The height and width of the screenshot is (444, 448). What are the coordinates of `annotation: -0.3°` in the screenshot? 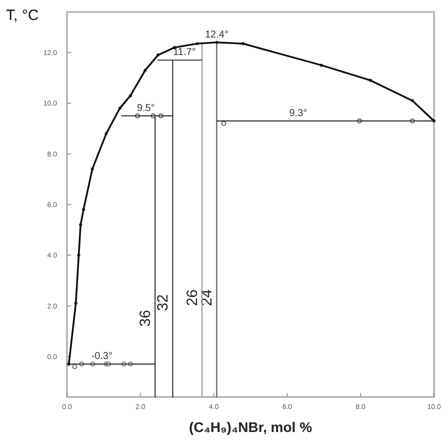 It's located at (101, 356).